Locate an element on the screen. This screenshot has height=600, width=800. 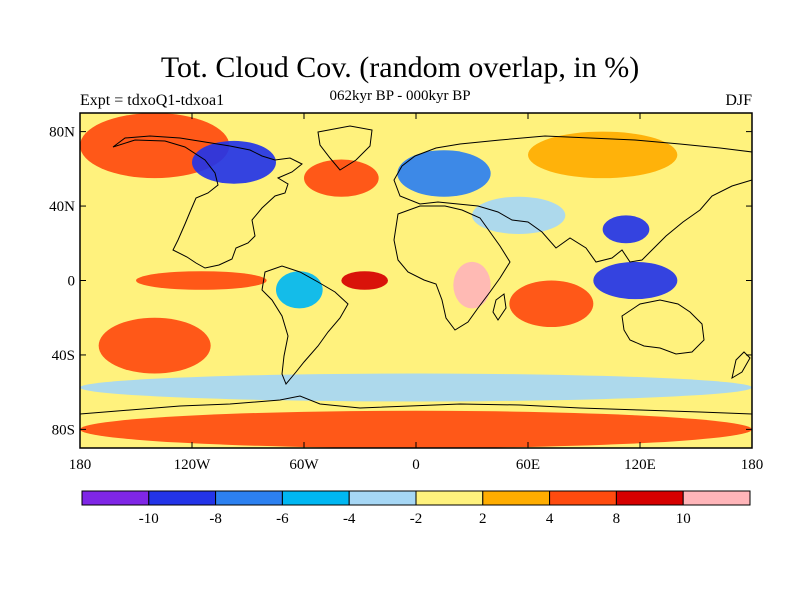
colorbar-label-6: 4 is located at coordinates (550, 519).